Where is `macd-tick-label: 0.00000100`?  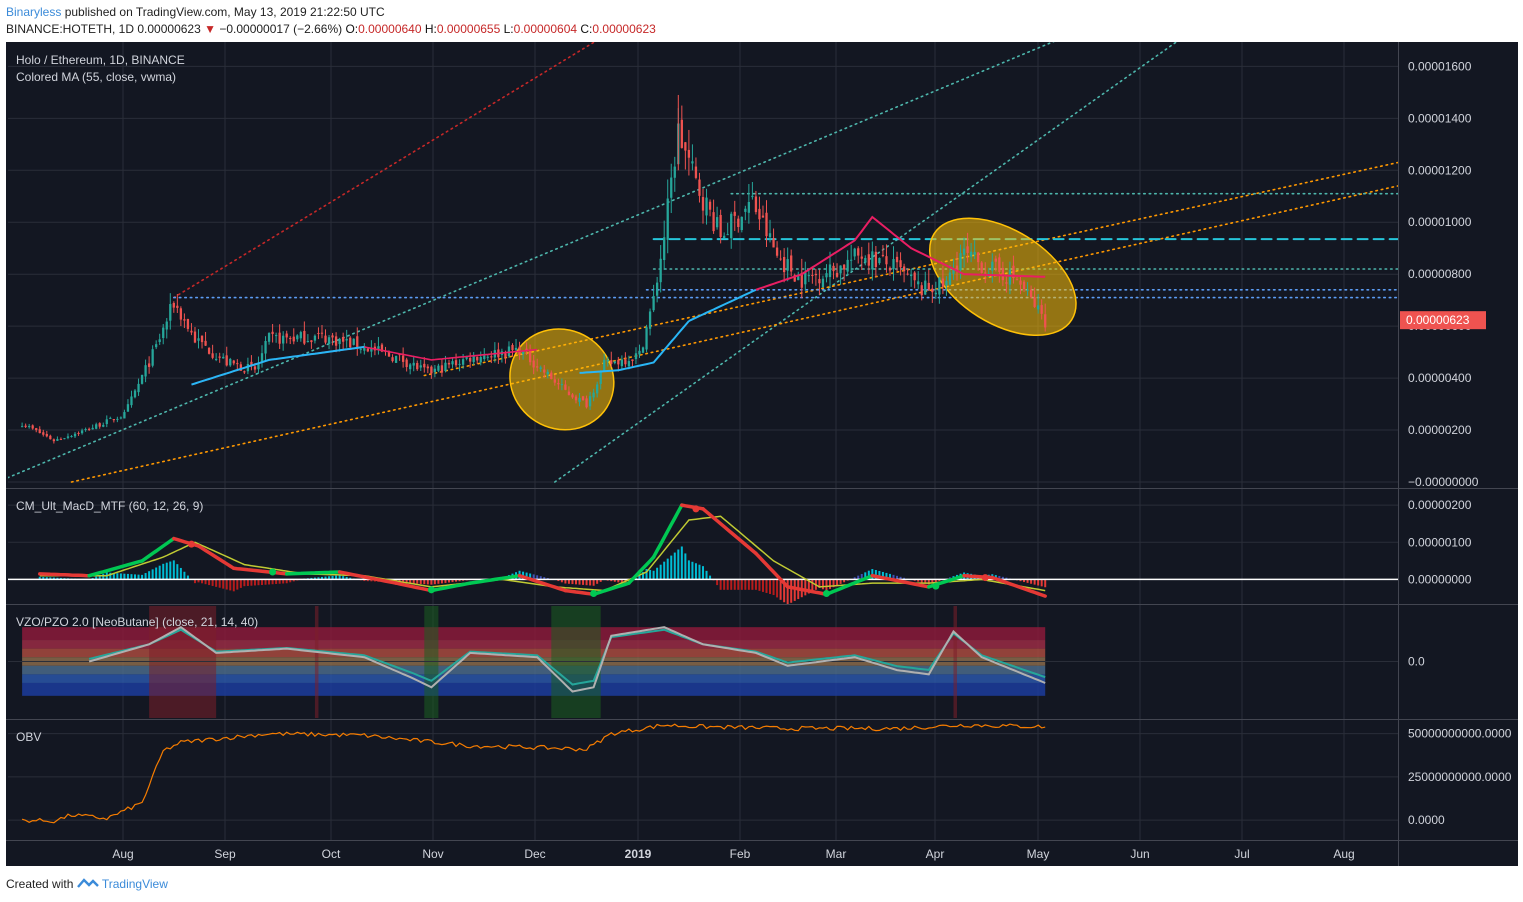 macd-tick-label: 0.00000100 is located at coordinates (1440, 542).